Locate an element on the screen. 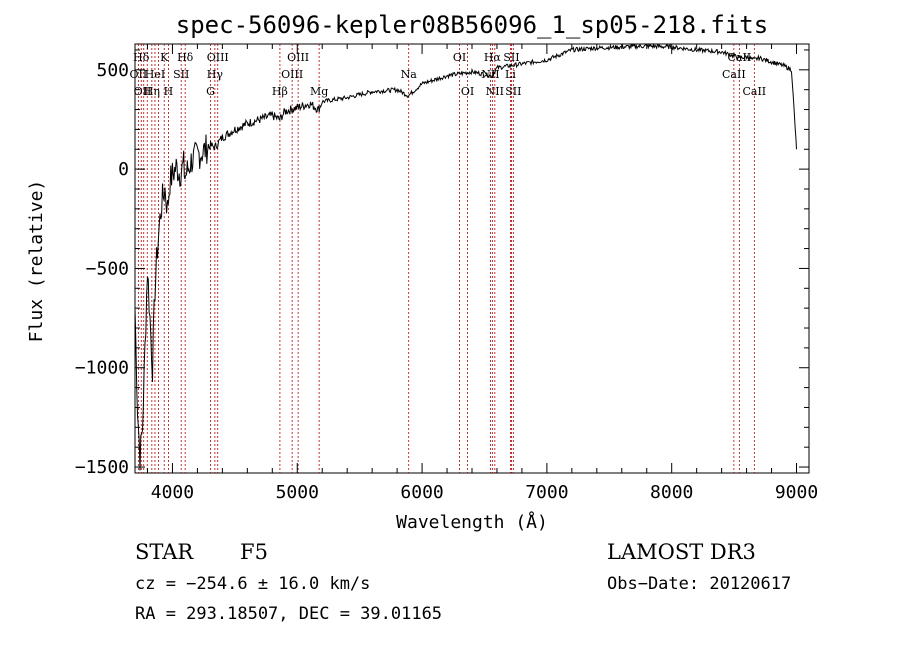  y-tick-label-0: 500 is located at coordinates (112, 70).